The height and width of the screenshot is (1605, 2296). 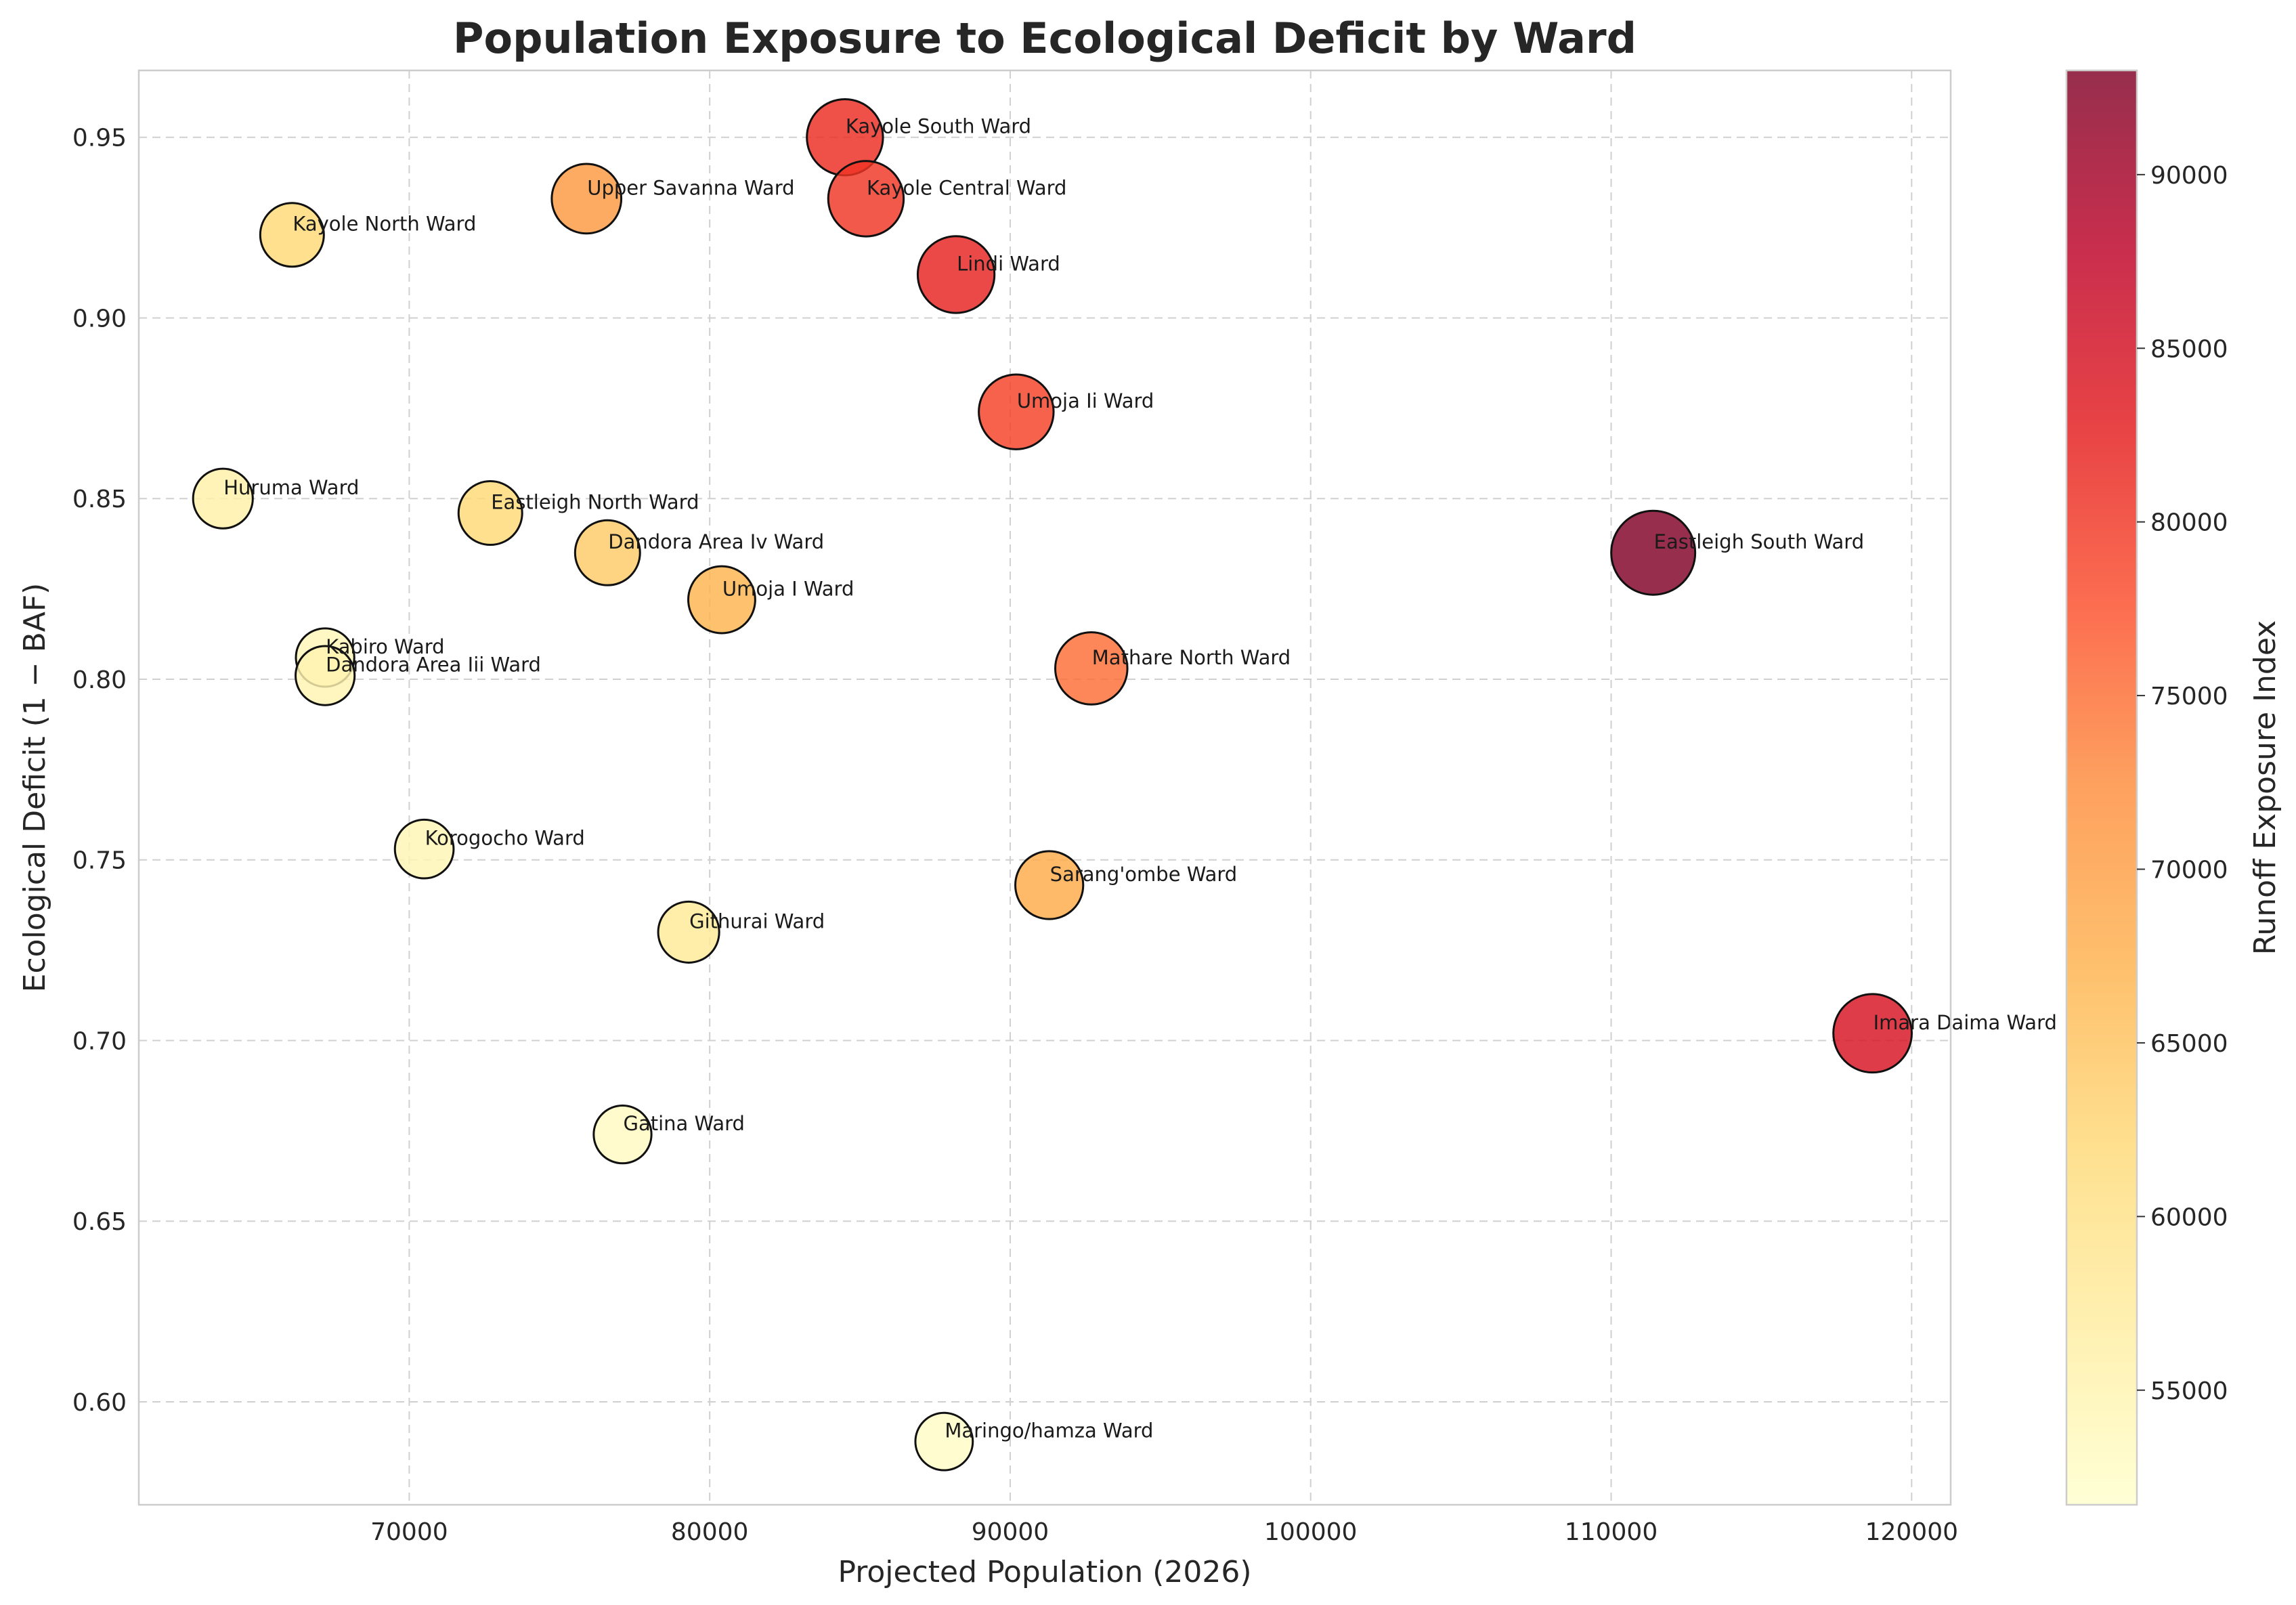 I want to click on point-label: Kayole South Ward, so click(x=938, y=126).